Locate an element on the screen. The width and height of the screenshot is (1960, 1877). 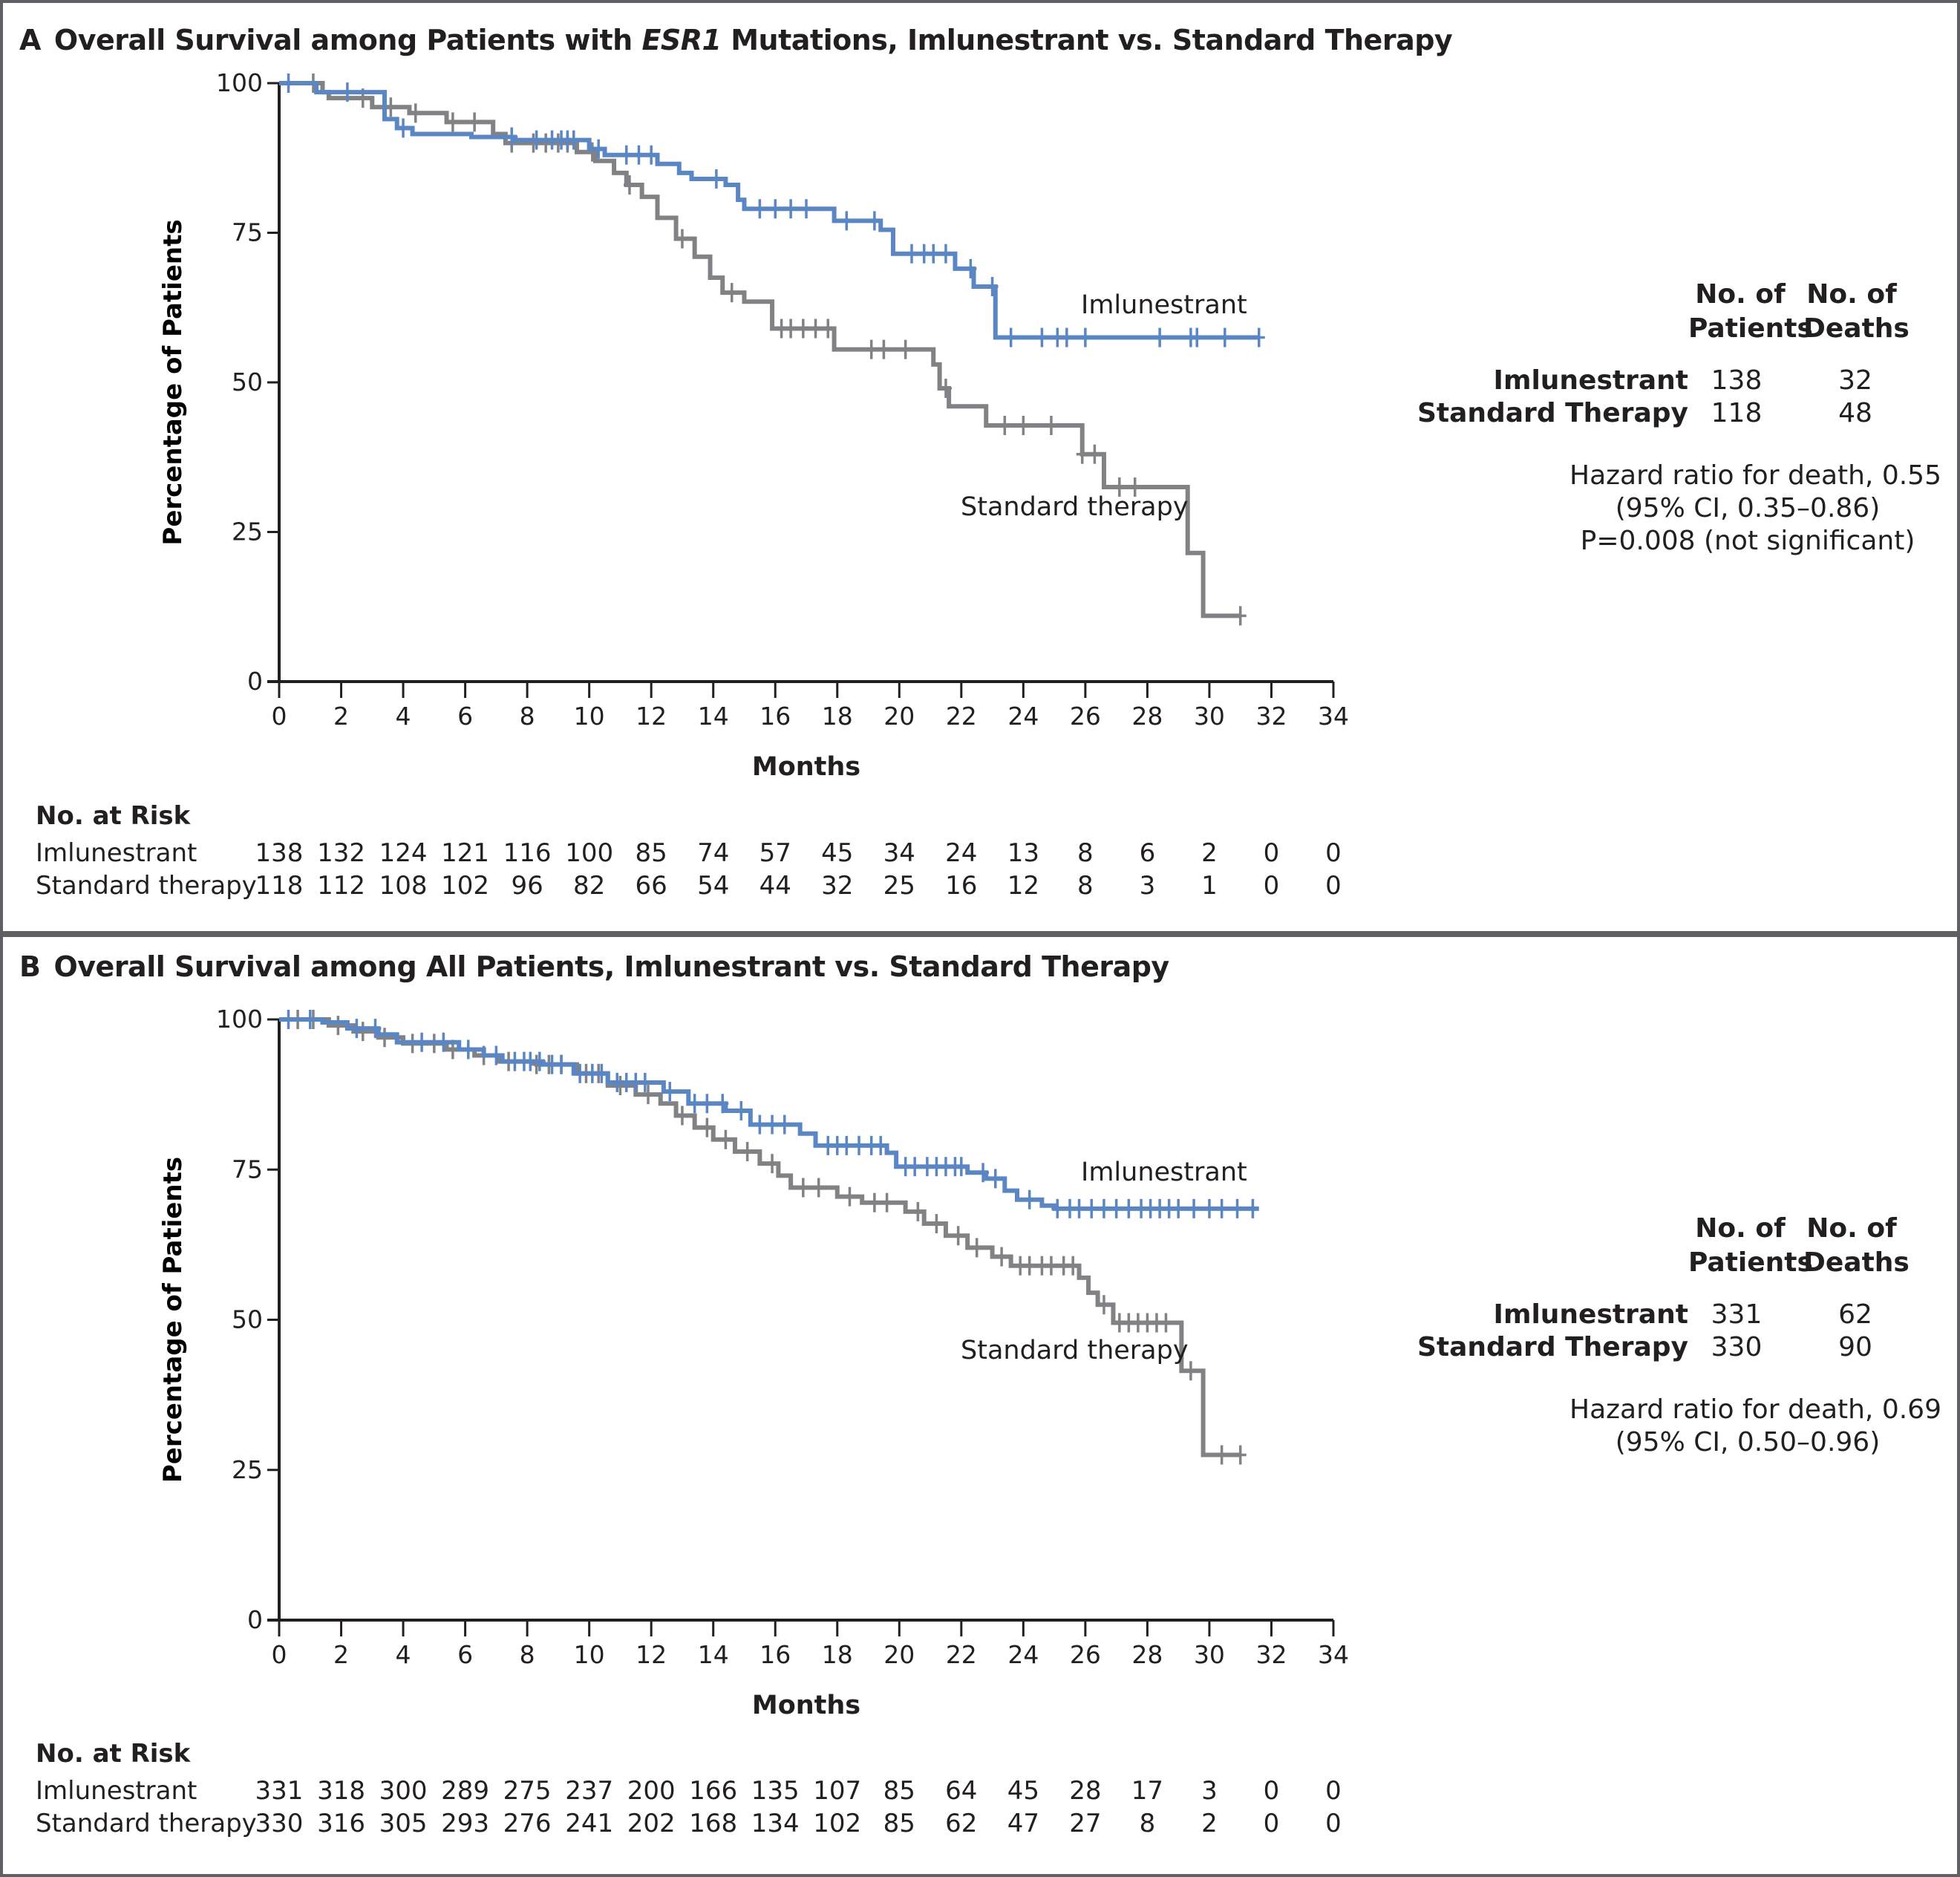
risk-value: 32 is located at coordinates (837, 886).